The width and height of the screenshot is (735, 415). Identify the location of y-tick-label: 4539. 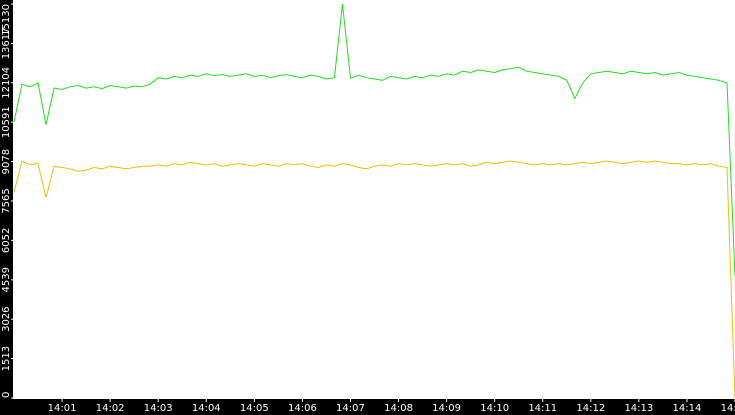
(6, 279).